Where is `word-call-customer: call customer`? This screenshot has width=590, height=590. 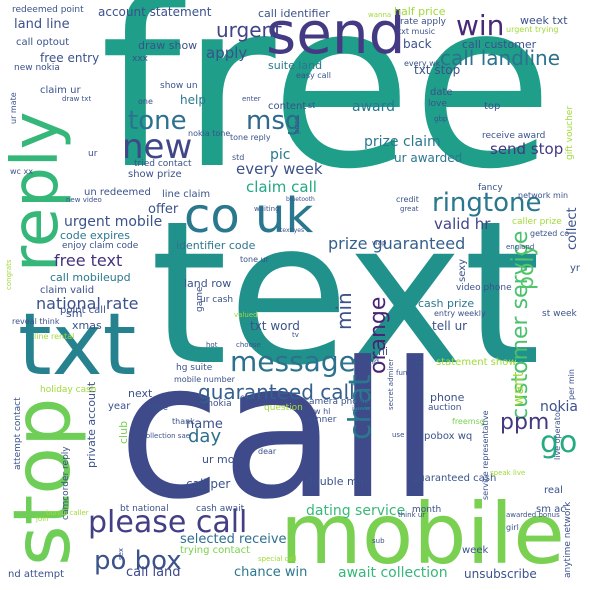 word-call-customer: call customer is located at coordinates (499, 44).